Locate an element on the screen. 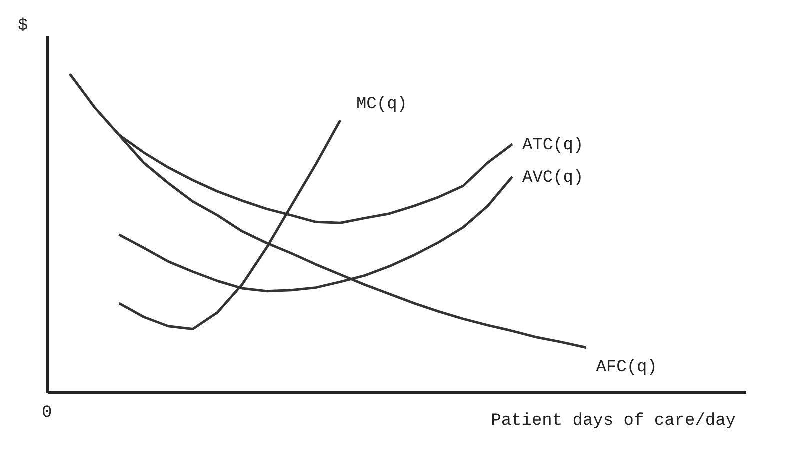 The width and height of the screenshot is (794, 451). series-label: MC(q) is located at coordinates (382, 104).